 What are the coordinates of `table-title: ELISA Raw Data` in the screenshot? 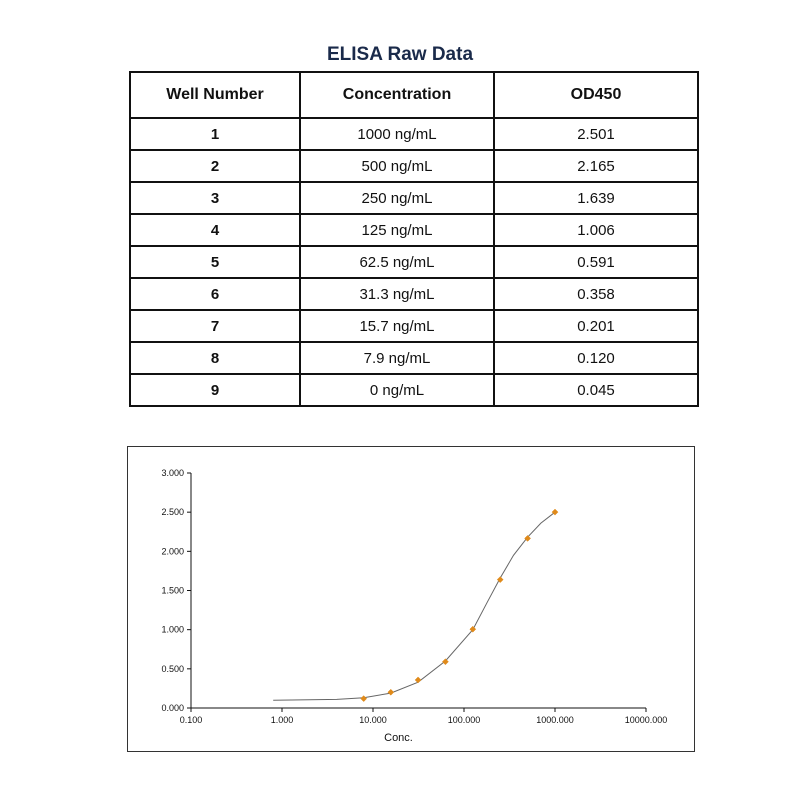 It's located at (400, 54).